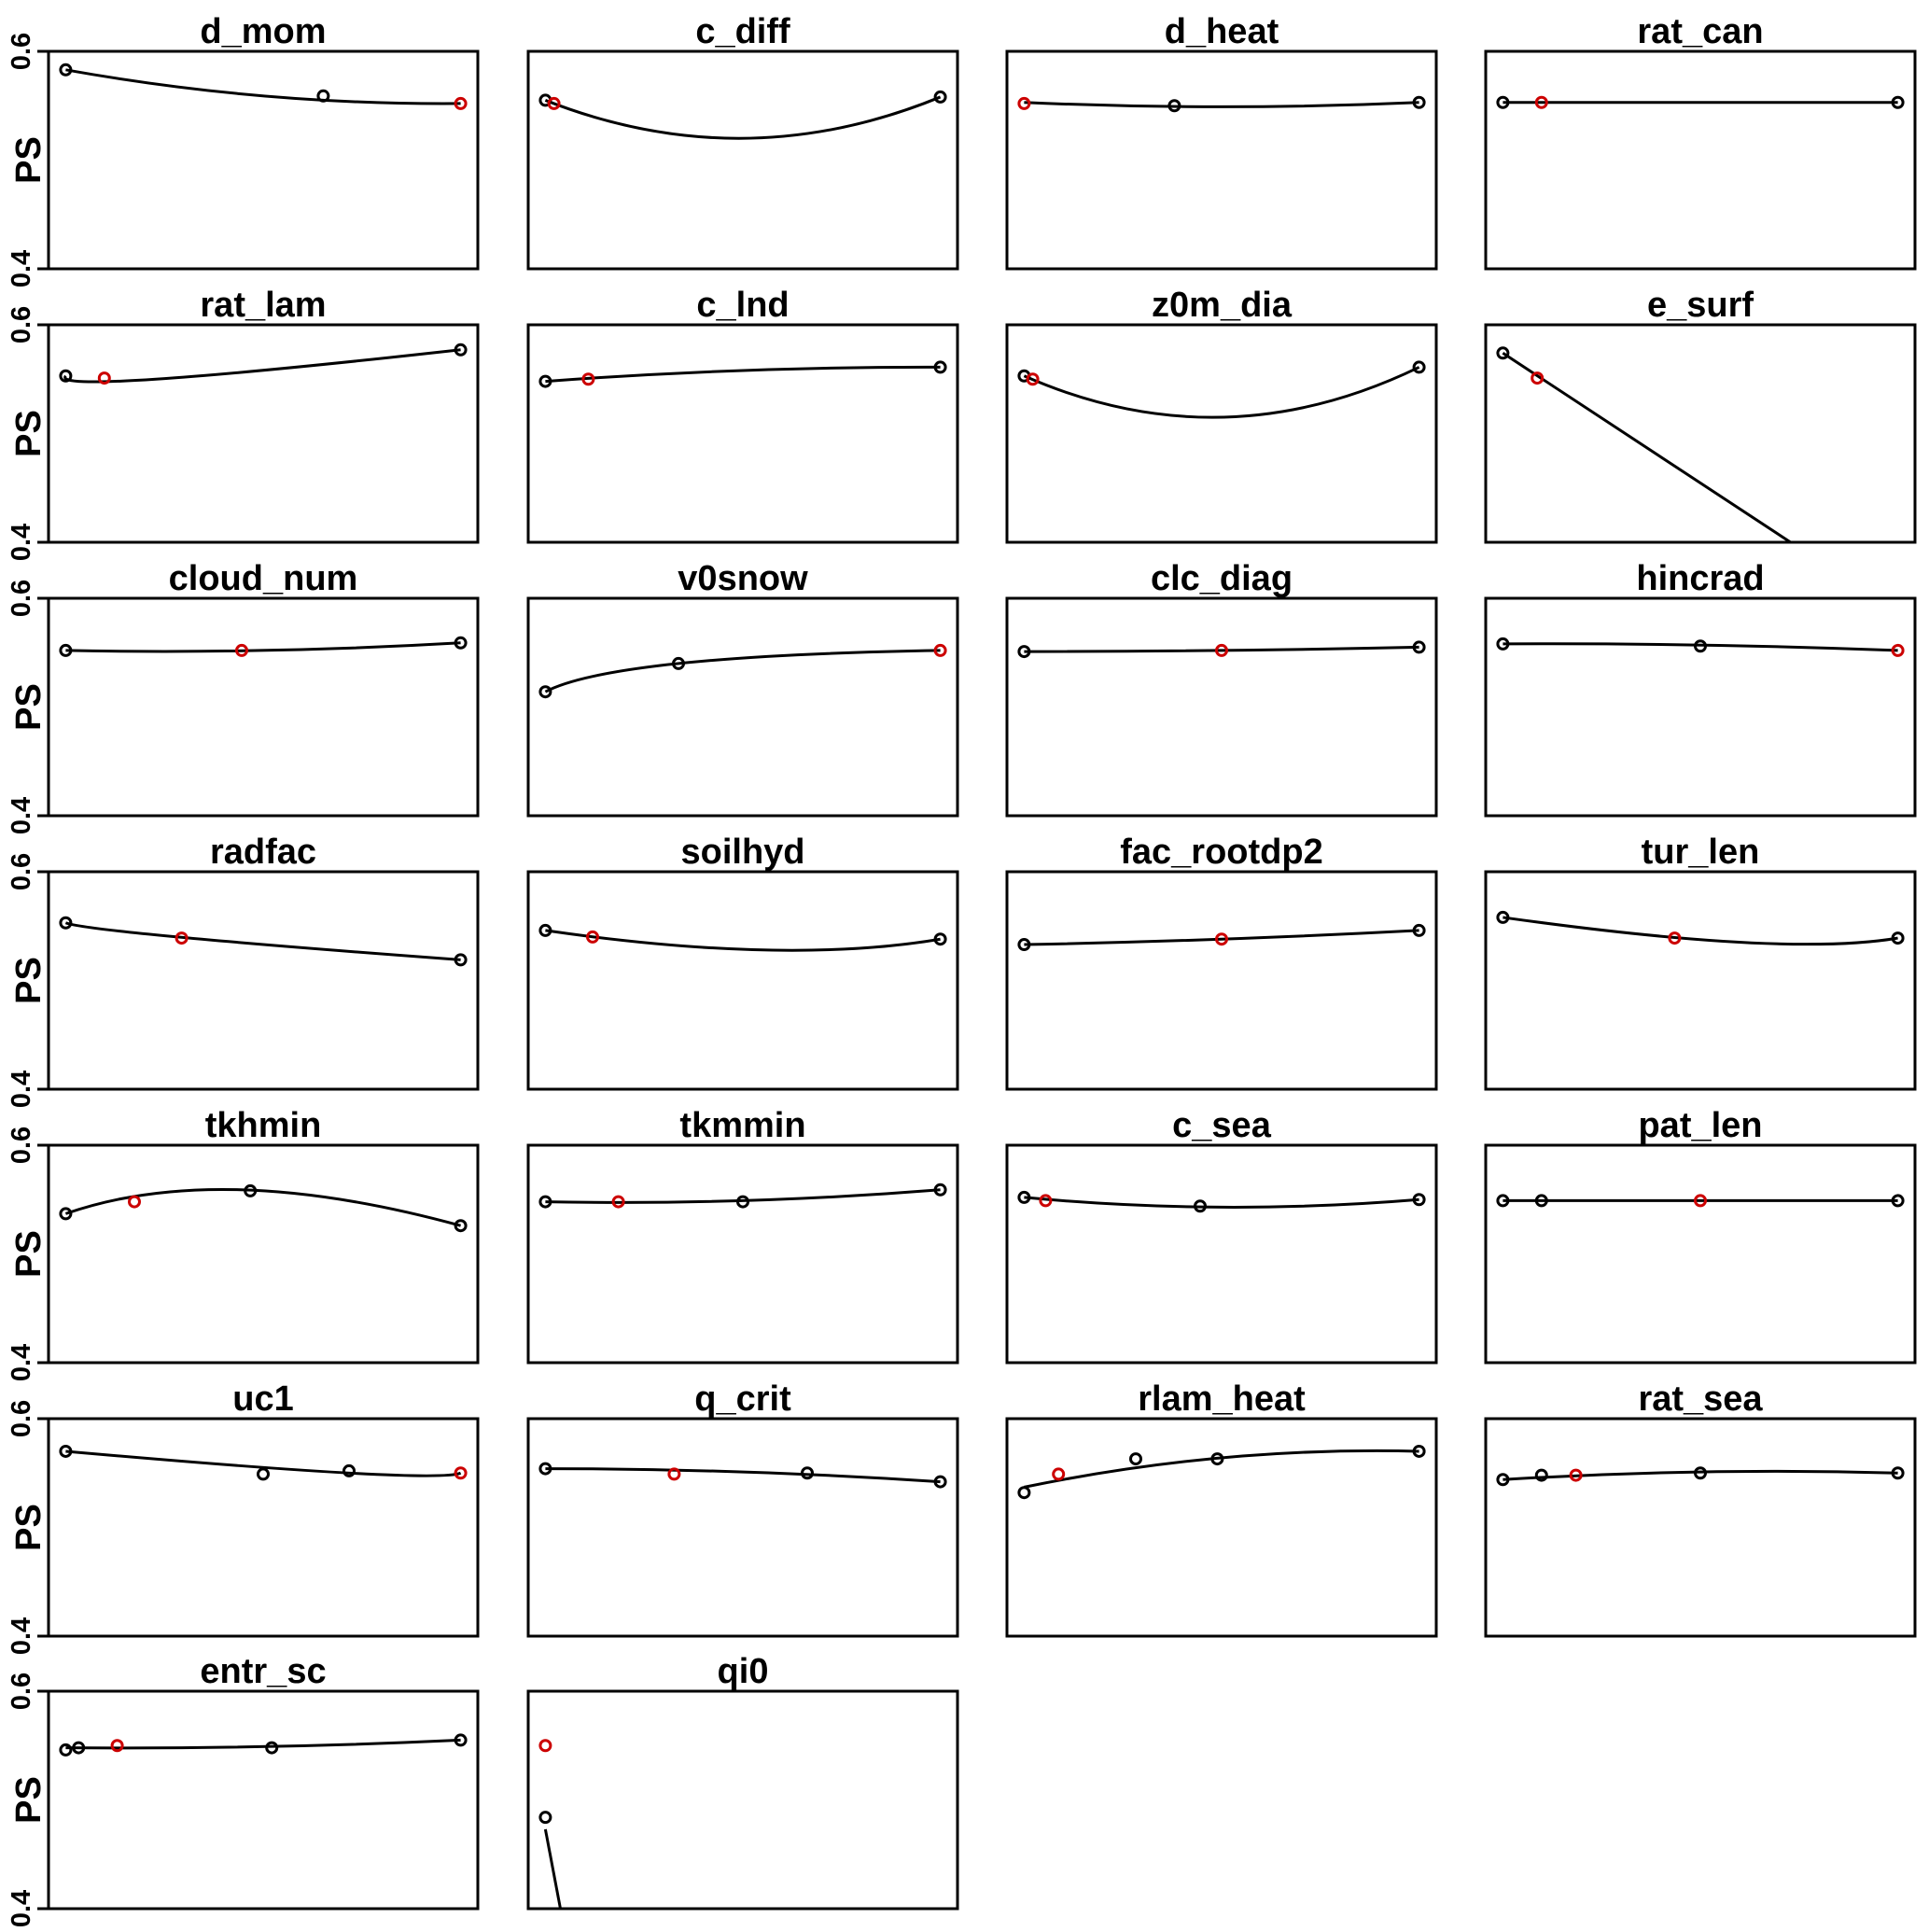 This screenshot has width=1929, height=1932. I want to click on panel-title: rlam_heat, so click(1222, 1399).